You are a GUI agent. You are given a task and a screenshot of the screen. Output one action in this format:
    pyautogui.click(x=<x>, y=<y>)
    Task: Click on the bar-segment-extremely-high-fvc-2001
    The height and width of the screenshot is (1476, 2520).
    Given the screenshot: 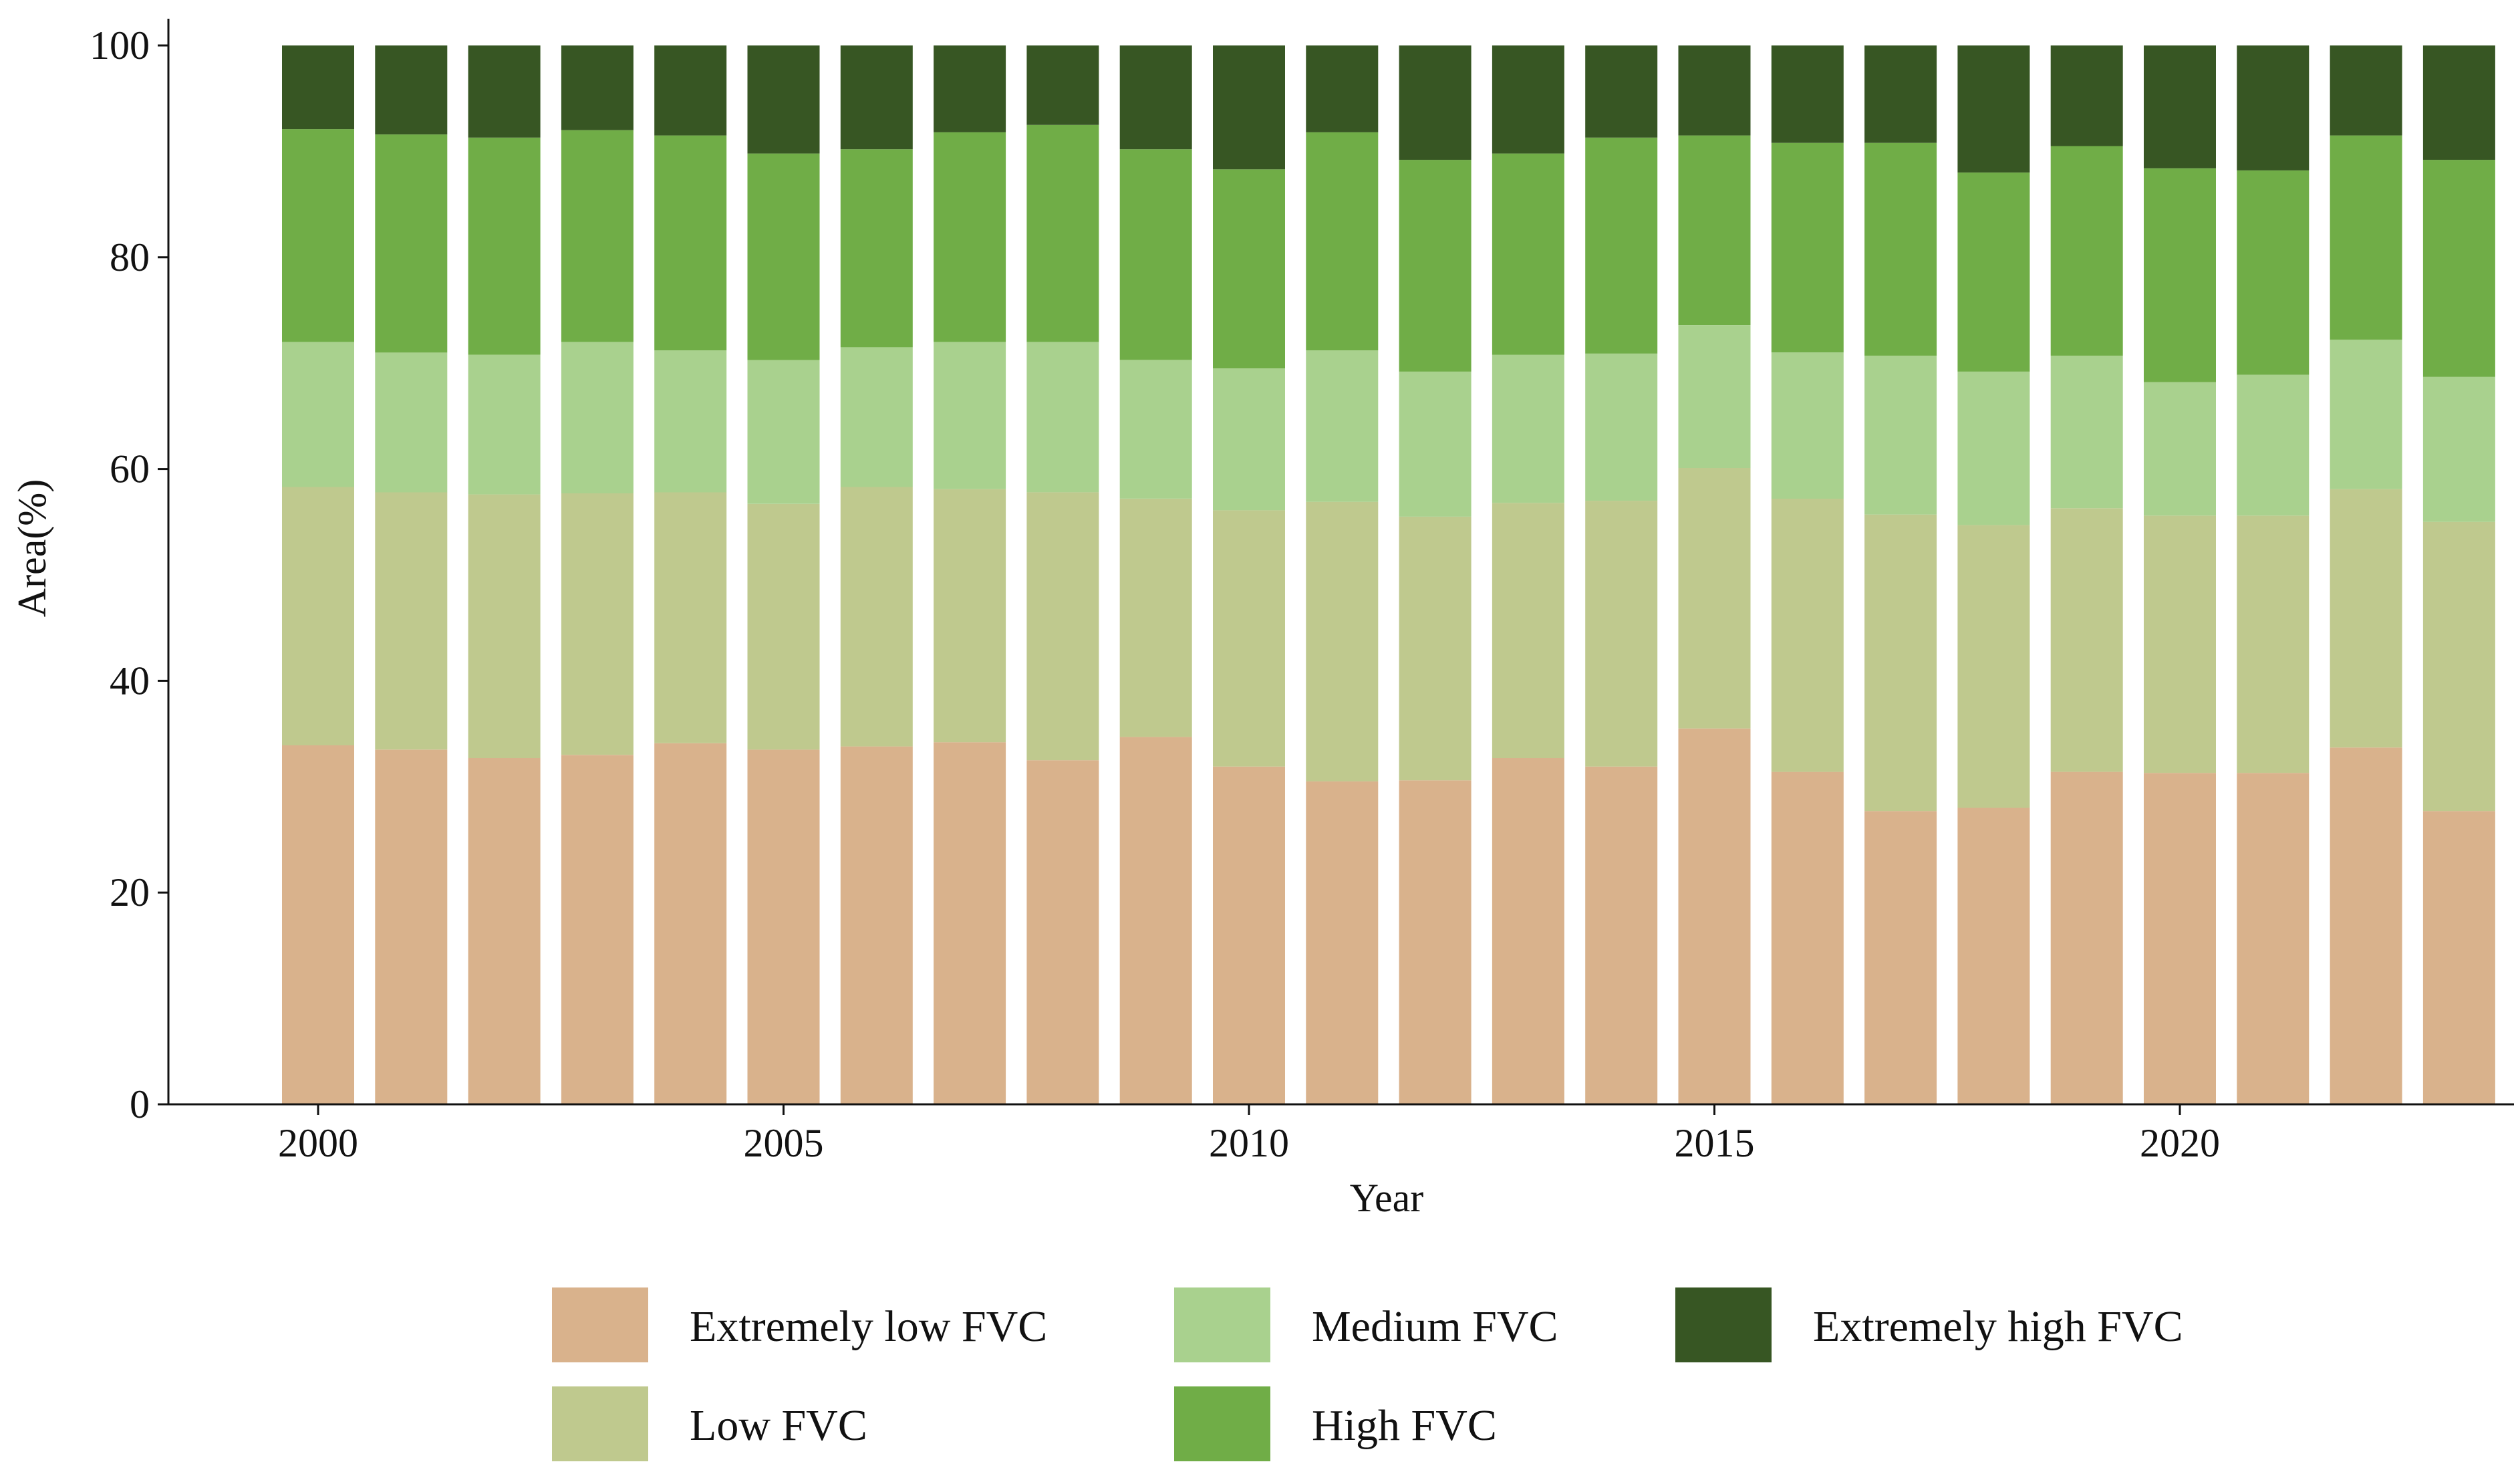 What is the action you would take?
    pyautogui.click(x=411, y=90)
    